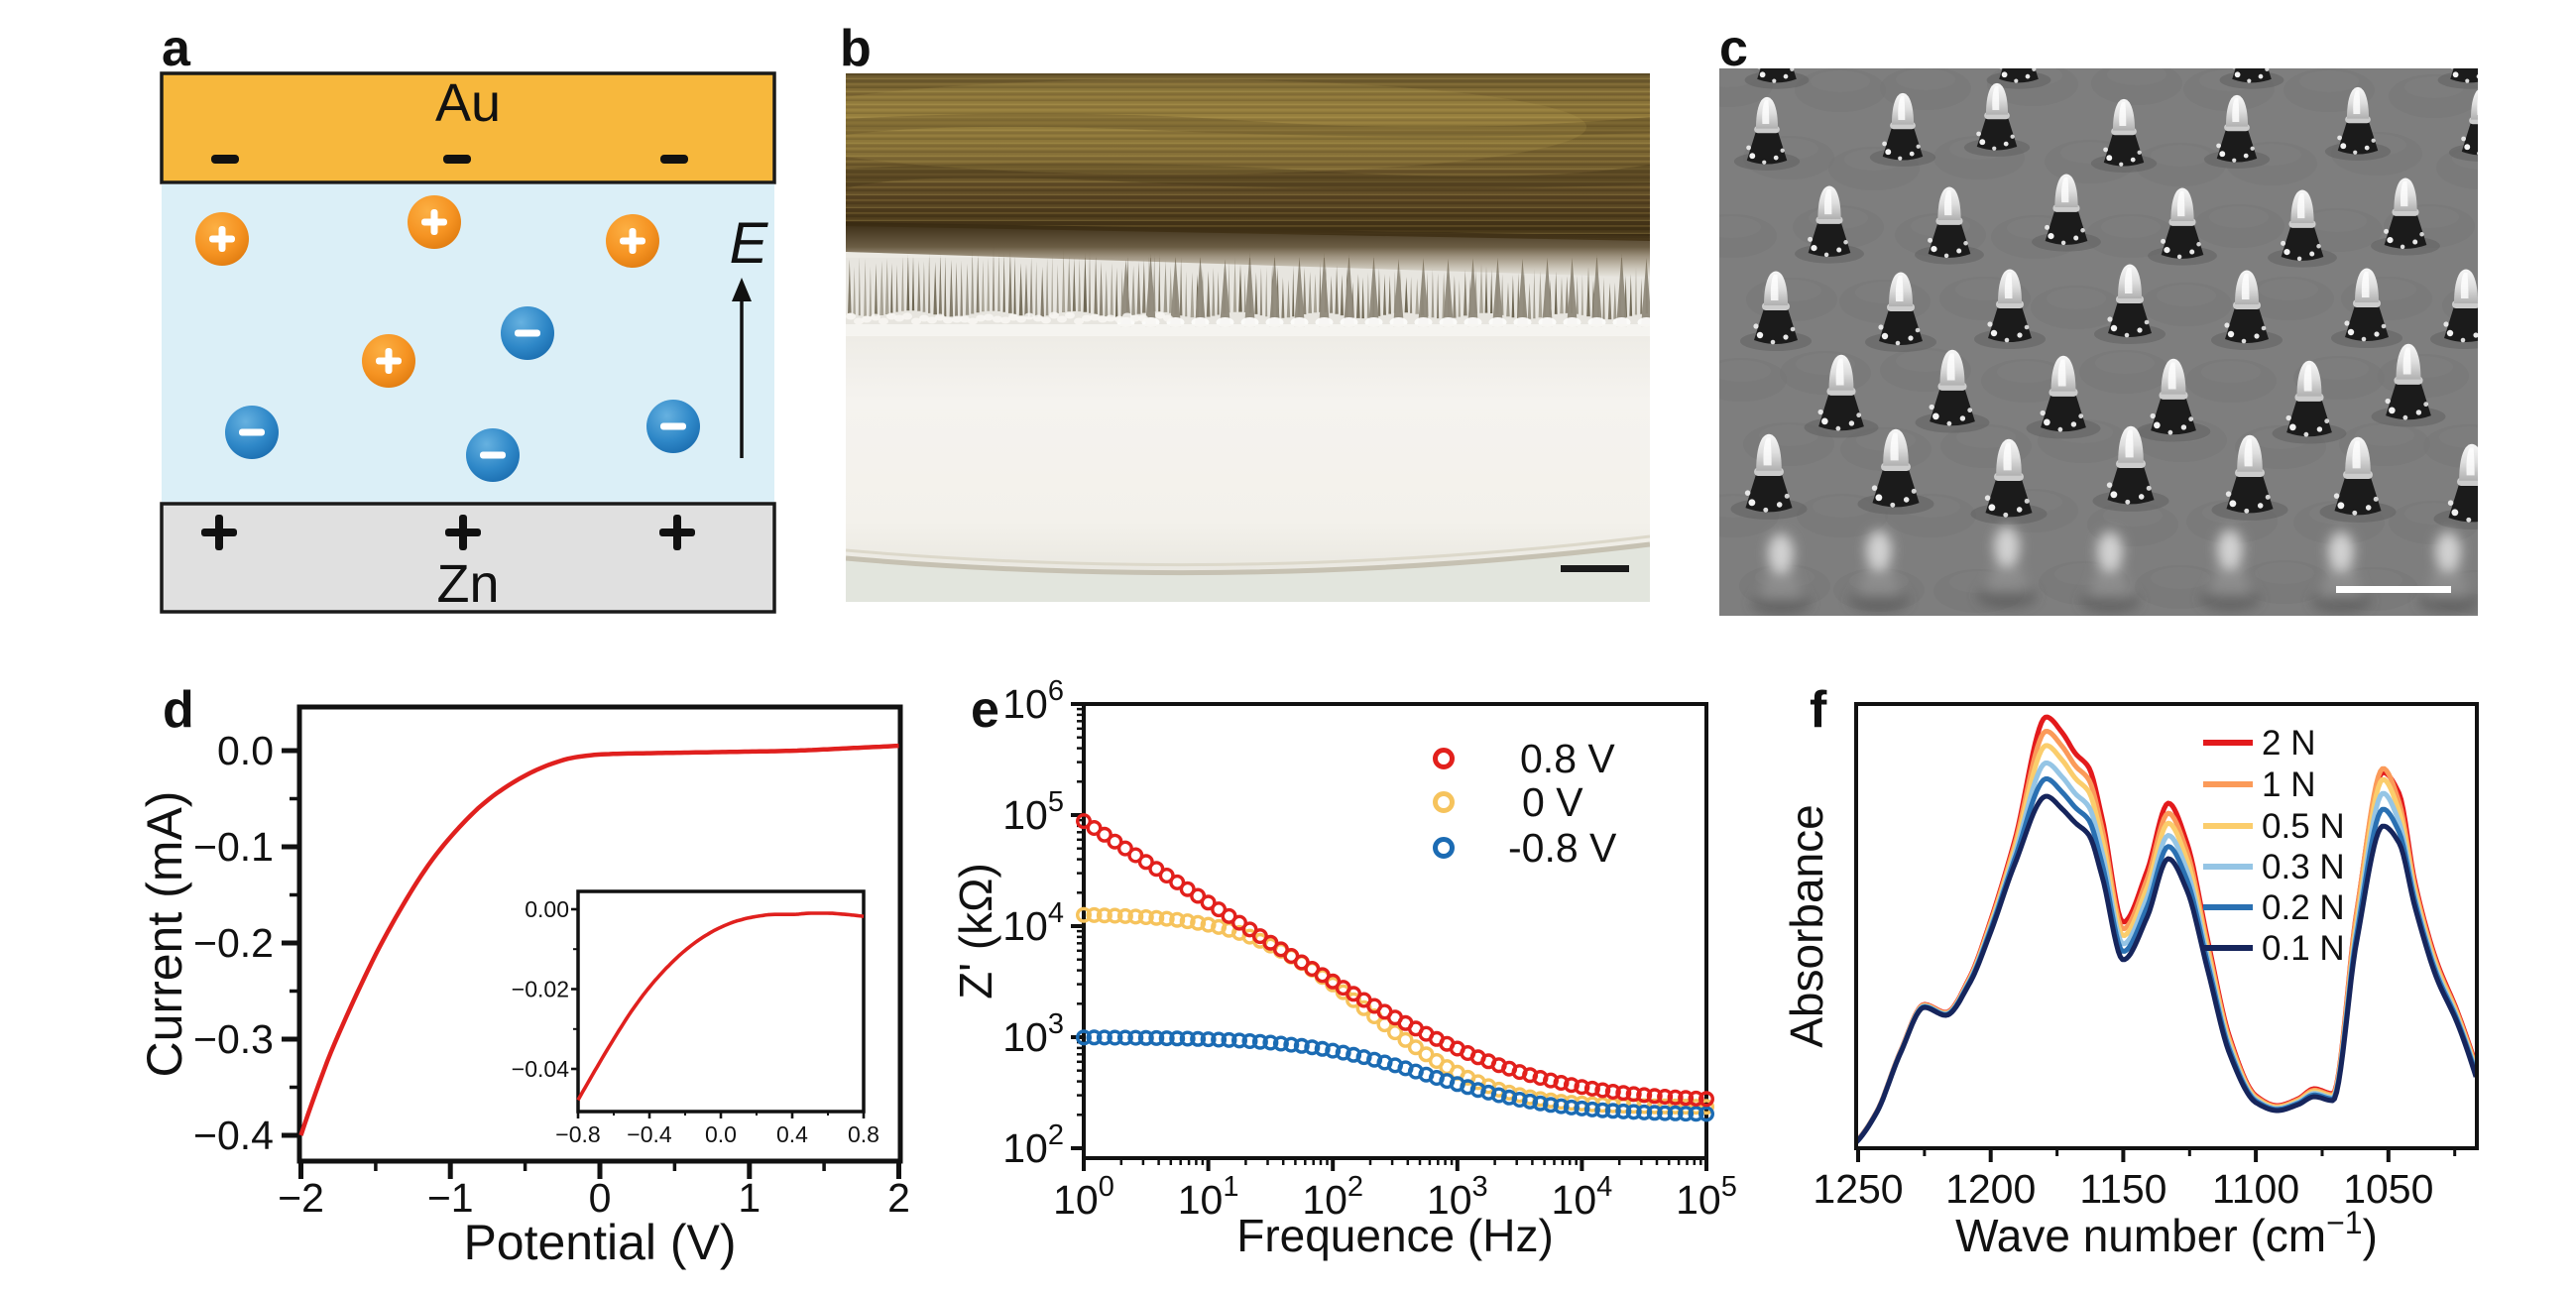 The height and width of the screenshot is (1293, 2576). I want to click on svg-text: 102, so click(1033, 1145).